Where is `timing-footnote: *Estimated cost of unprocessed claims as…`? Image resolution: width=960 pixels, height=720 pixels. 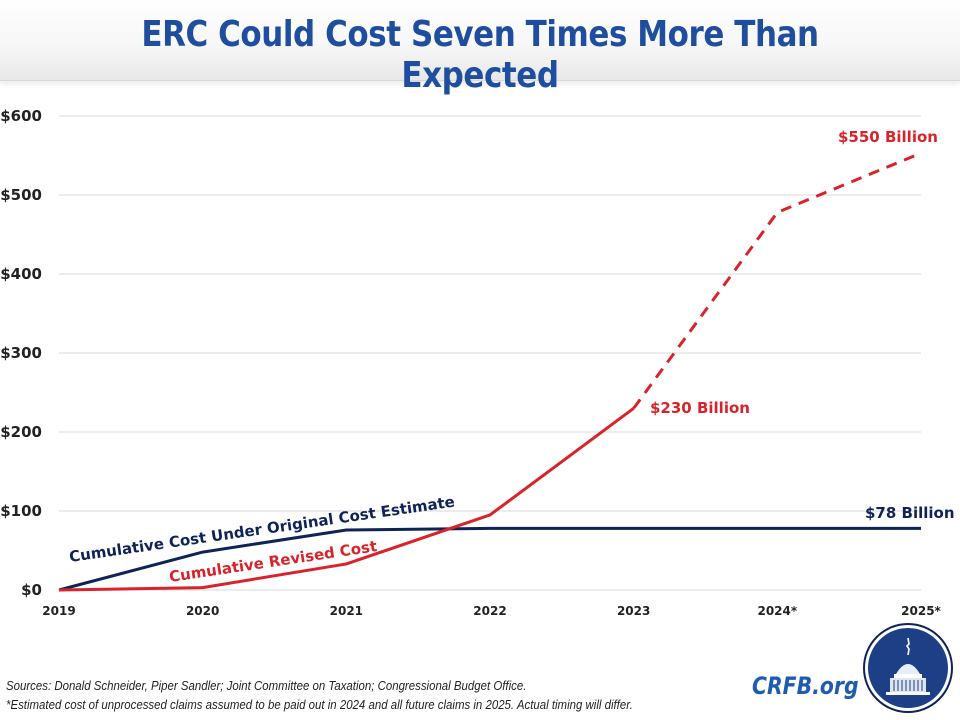
timing-footnote: *Estimated cost of unprocessed claims as… is located at coordinates (319, 704).